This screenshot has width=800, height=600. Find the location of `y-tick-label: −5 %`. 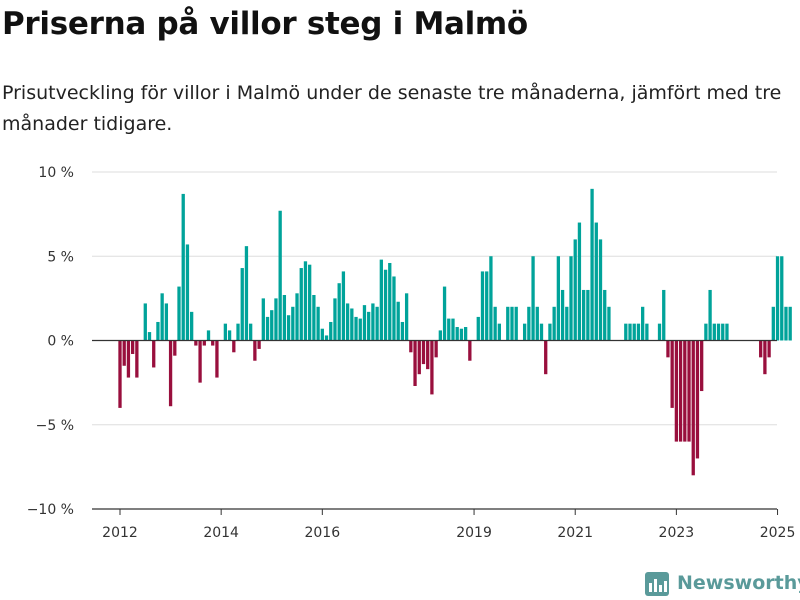

y-tick-label: −5 % is located at coordinates (55, 426).